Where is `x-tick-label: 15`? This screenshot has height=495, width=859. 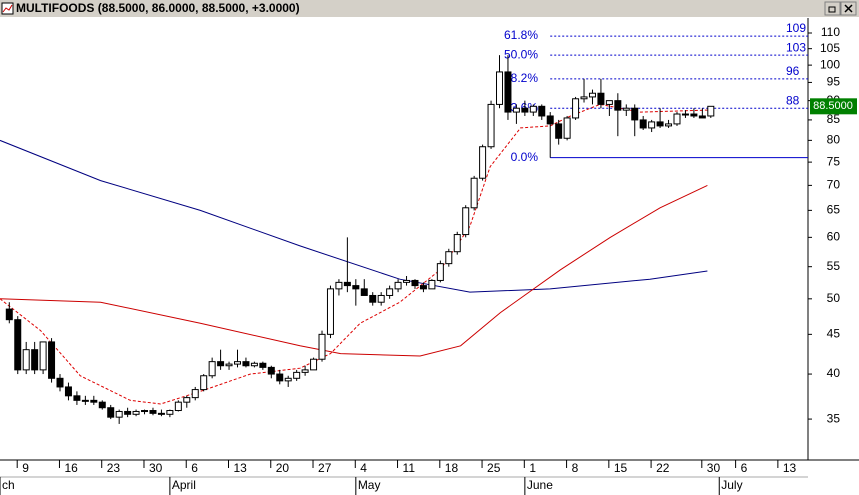
x-tick-label: 15 is located at coordinates (621, 468).